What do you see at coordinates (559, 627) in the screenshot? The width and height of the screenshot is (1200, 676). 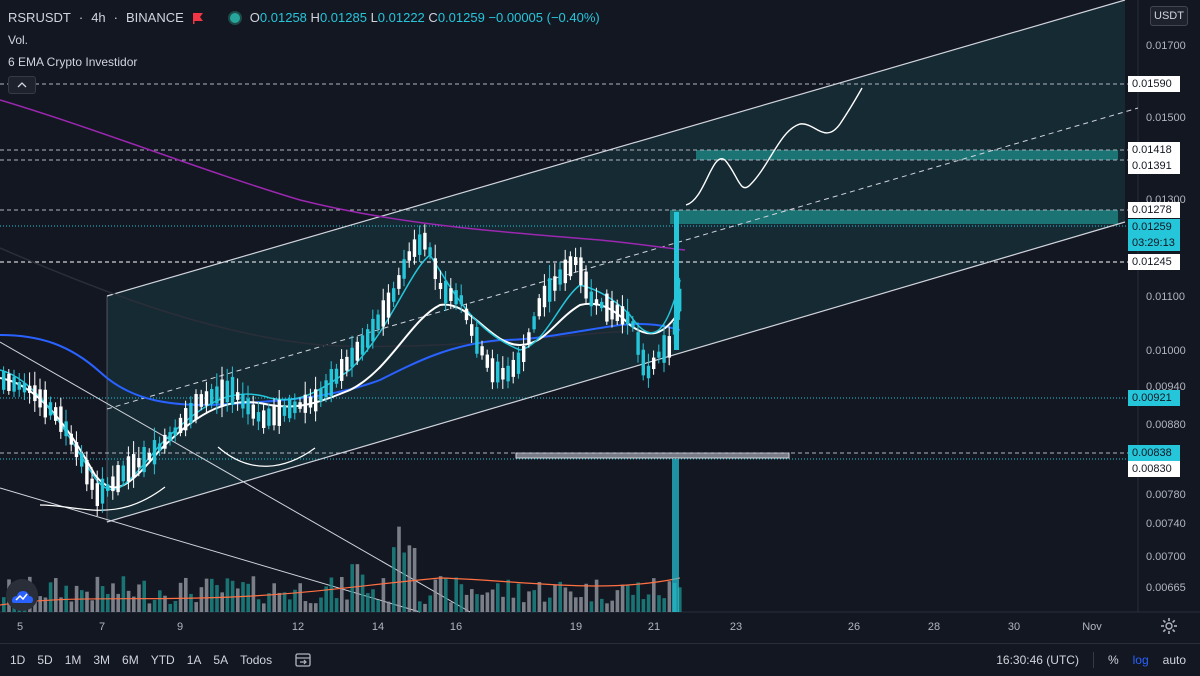 I see `x-axis: 5 7 9 12 14 16 19 21 23 26 28 30 Nov` at bounding box center [559, 627].